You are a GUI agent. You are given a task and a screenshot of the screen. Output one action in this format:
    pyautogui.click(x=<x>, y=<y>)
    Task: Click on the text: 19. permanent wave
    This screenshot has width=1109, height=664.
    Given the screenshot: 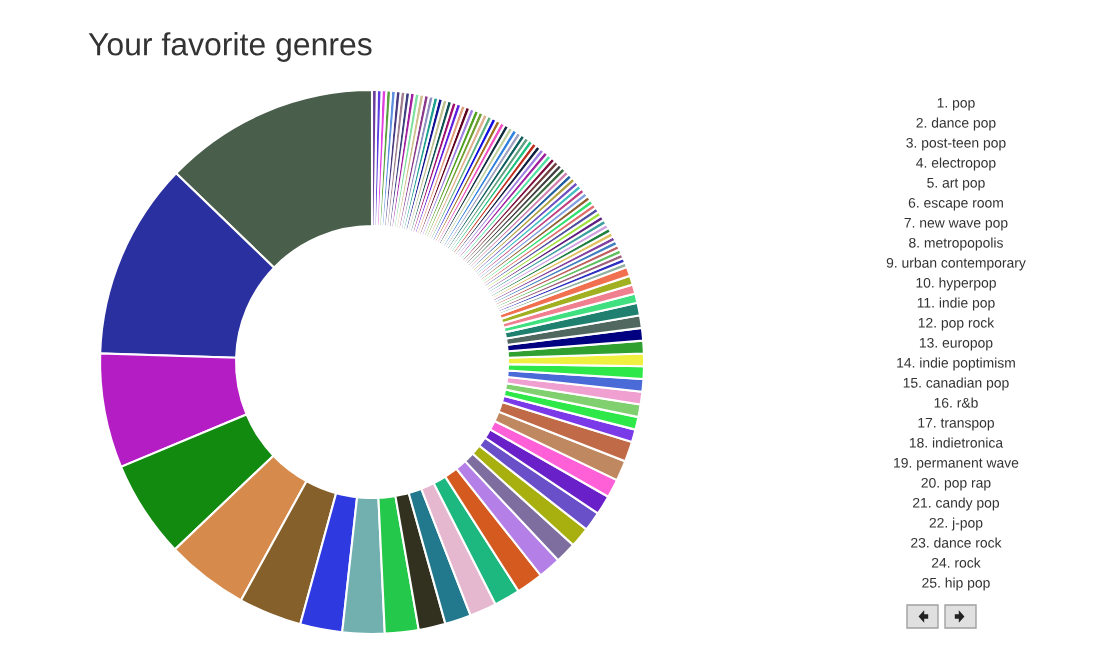 What is the action you would take?
    pyautogui.click(x=956, y=464)
    